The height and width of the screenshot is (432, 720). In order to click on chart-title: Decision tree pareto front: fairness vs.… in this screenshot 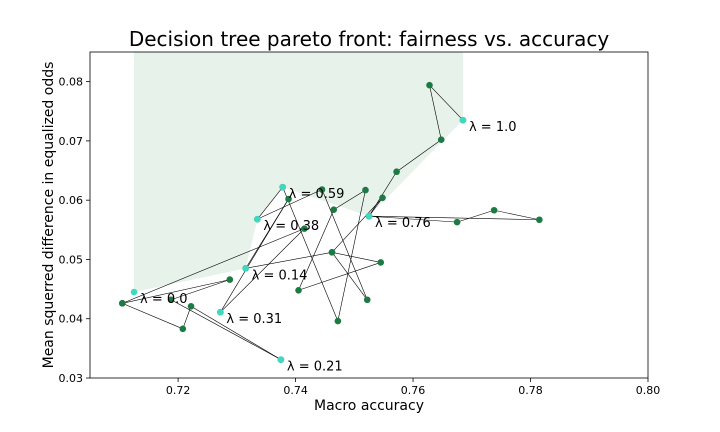, I will do `click(369, 39)`.